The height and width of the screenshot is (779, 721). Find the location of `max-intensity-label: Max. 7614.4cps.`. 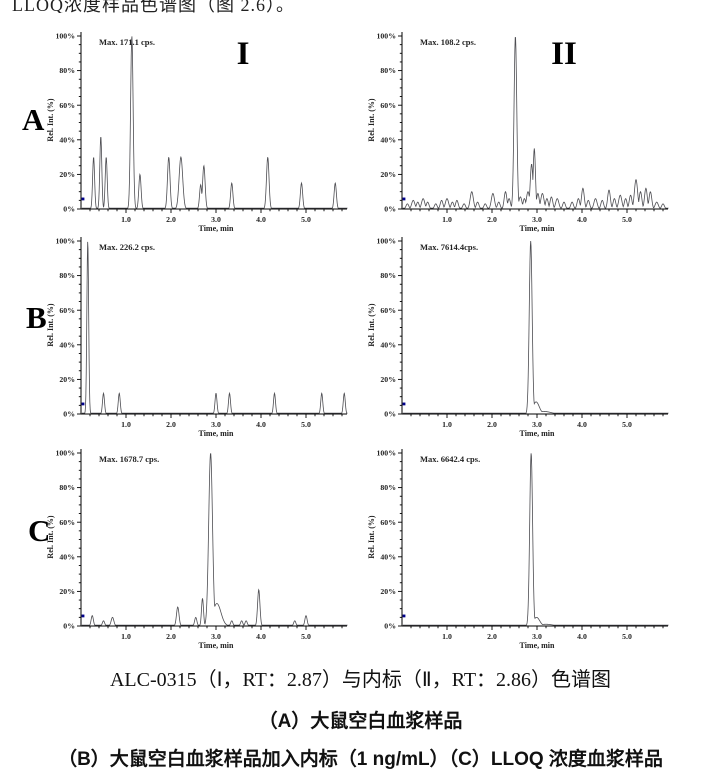

max-intensity-label: Max. 7614.4cps. is located at coordinates (449, 247).